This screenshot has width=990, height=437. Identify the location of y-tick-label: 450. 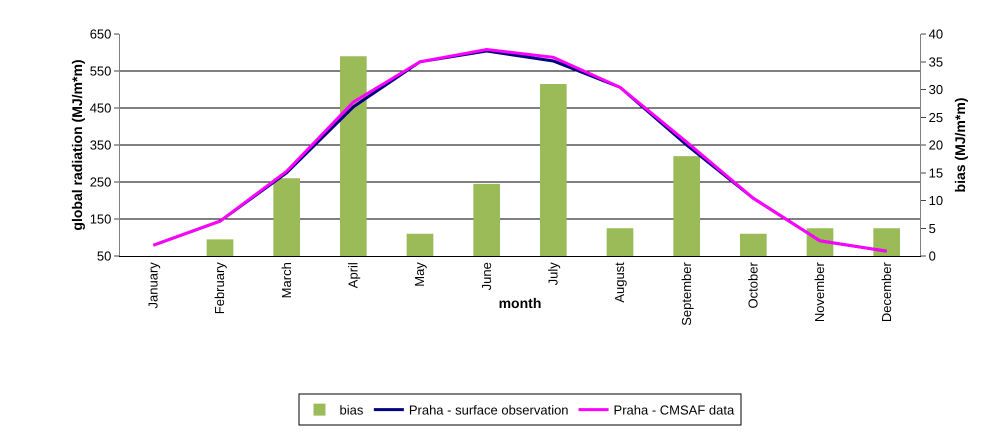
(101, 108).